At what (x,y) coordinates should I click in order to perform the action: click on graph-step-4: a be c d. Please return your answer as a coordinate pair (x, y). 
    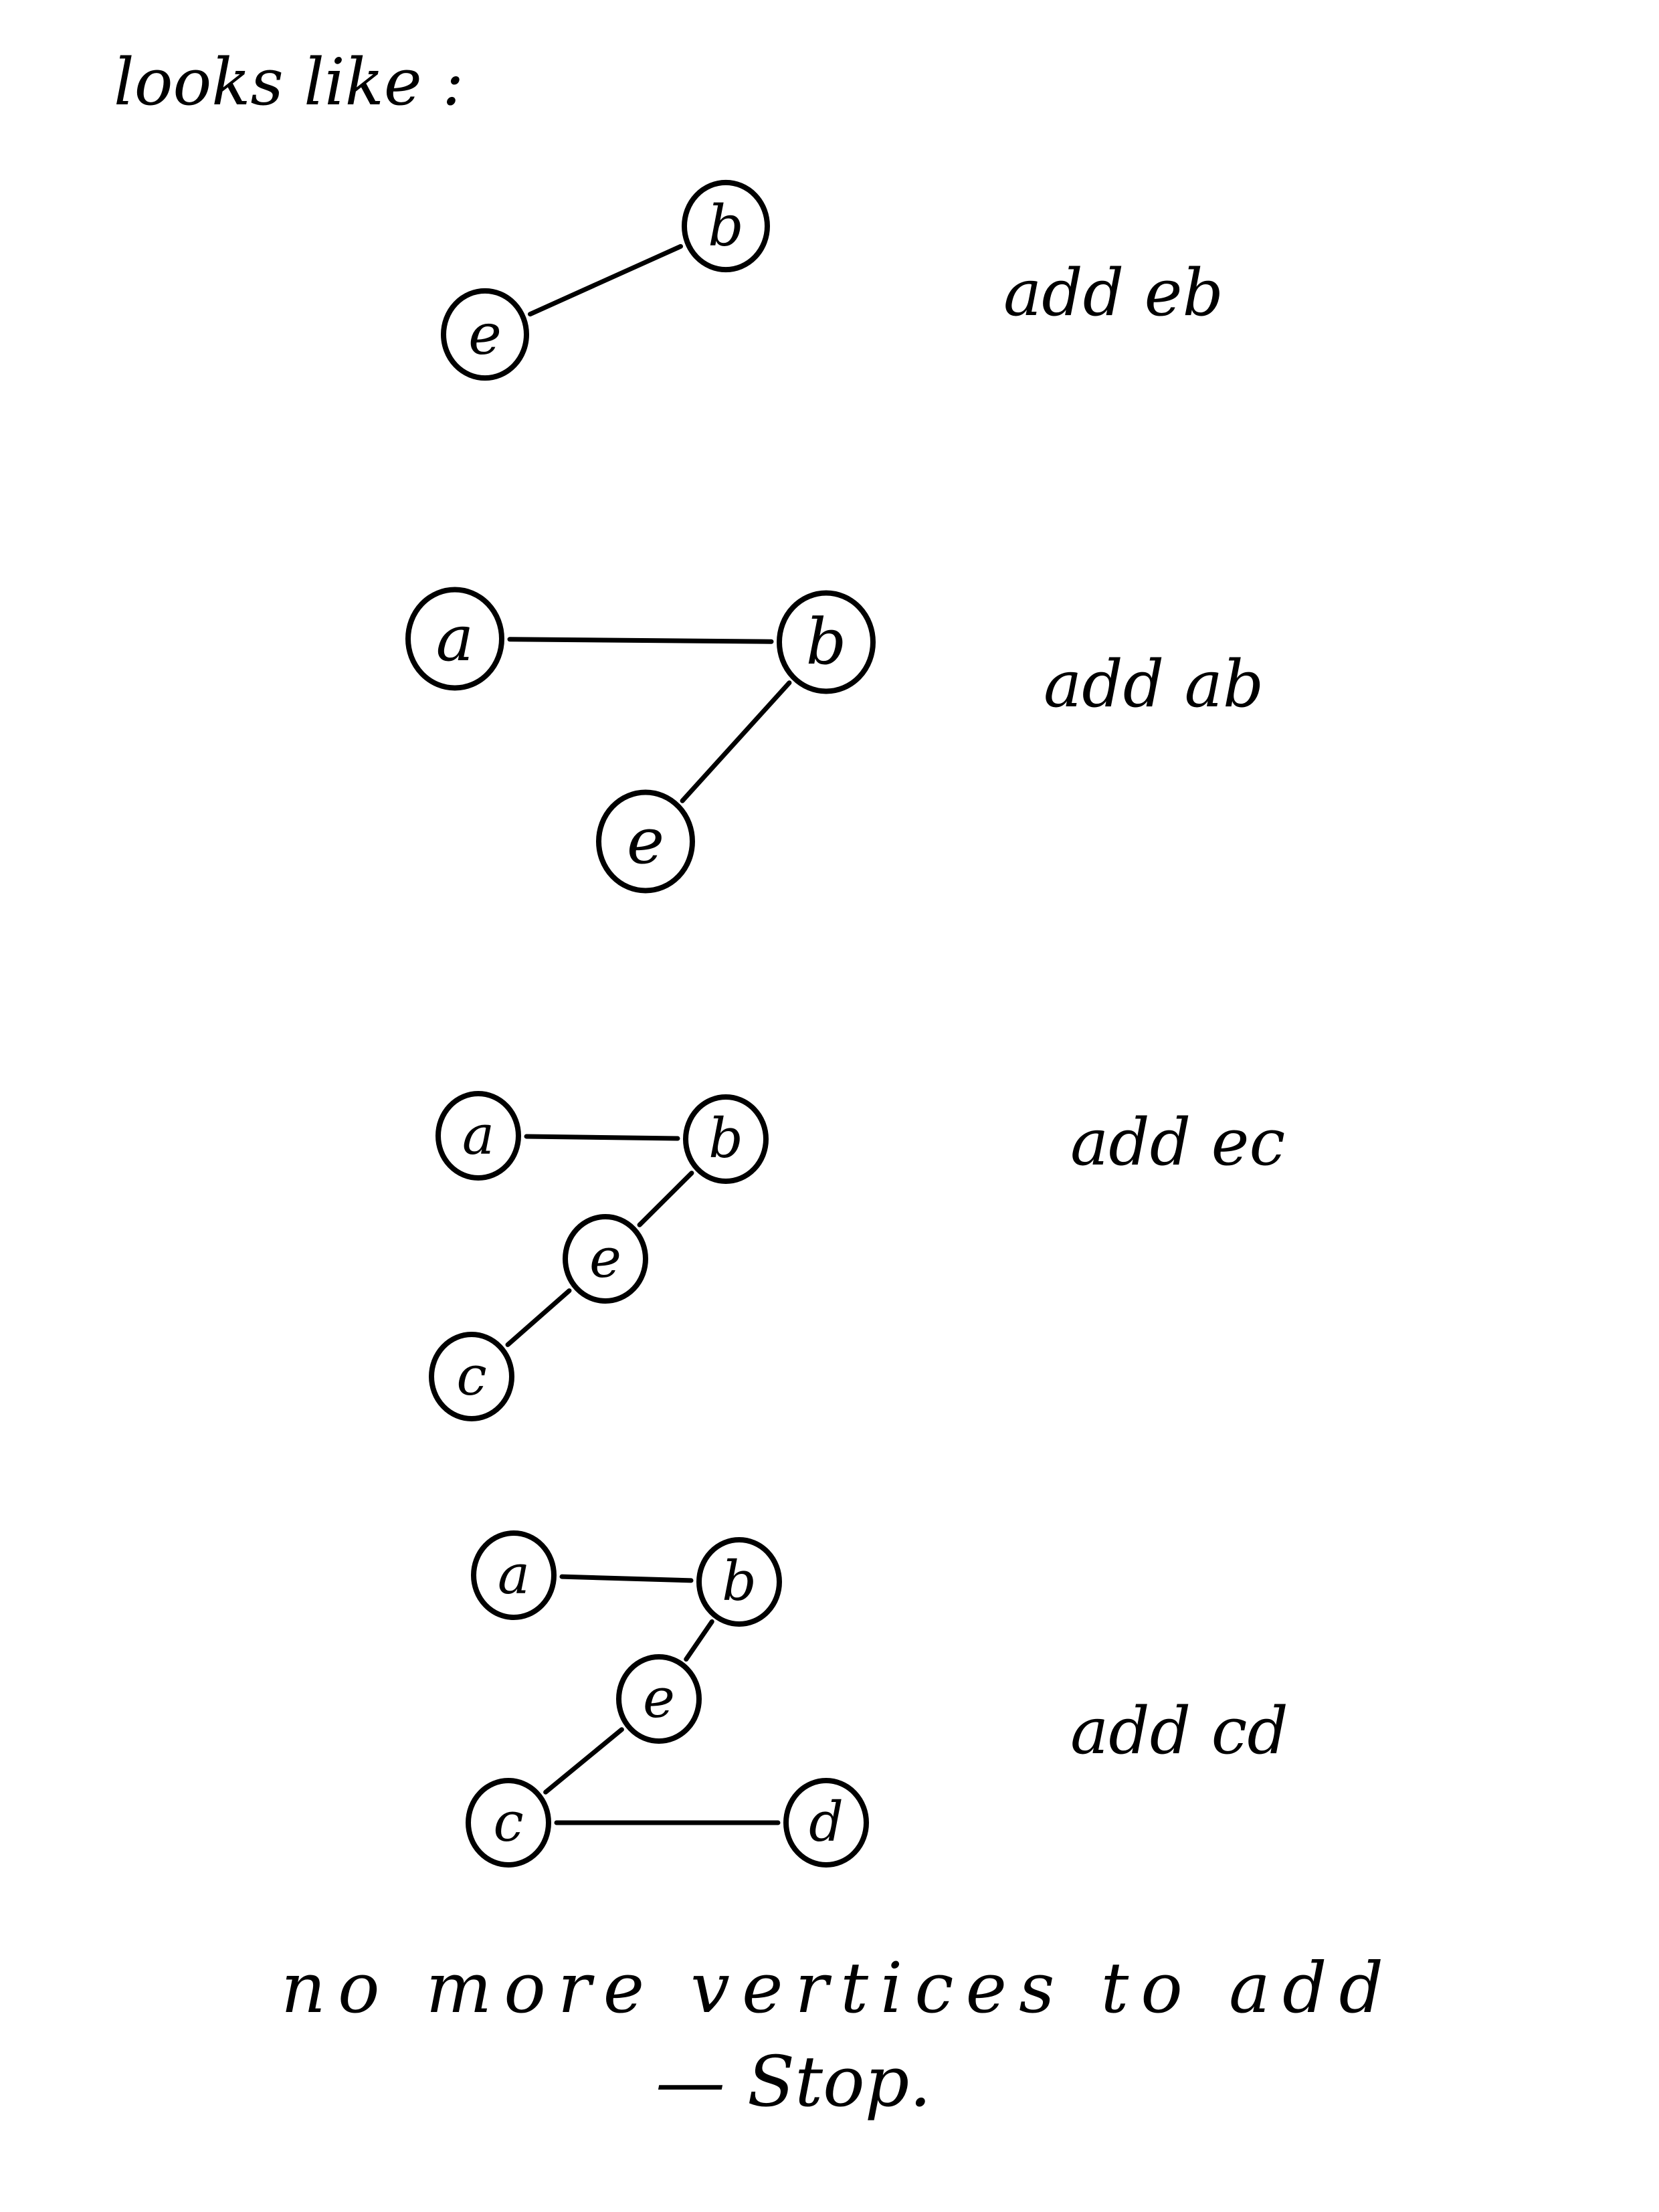
    Looking at the image, I should click on (667, 1699).